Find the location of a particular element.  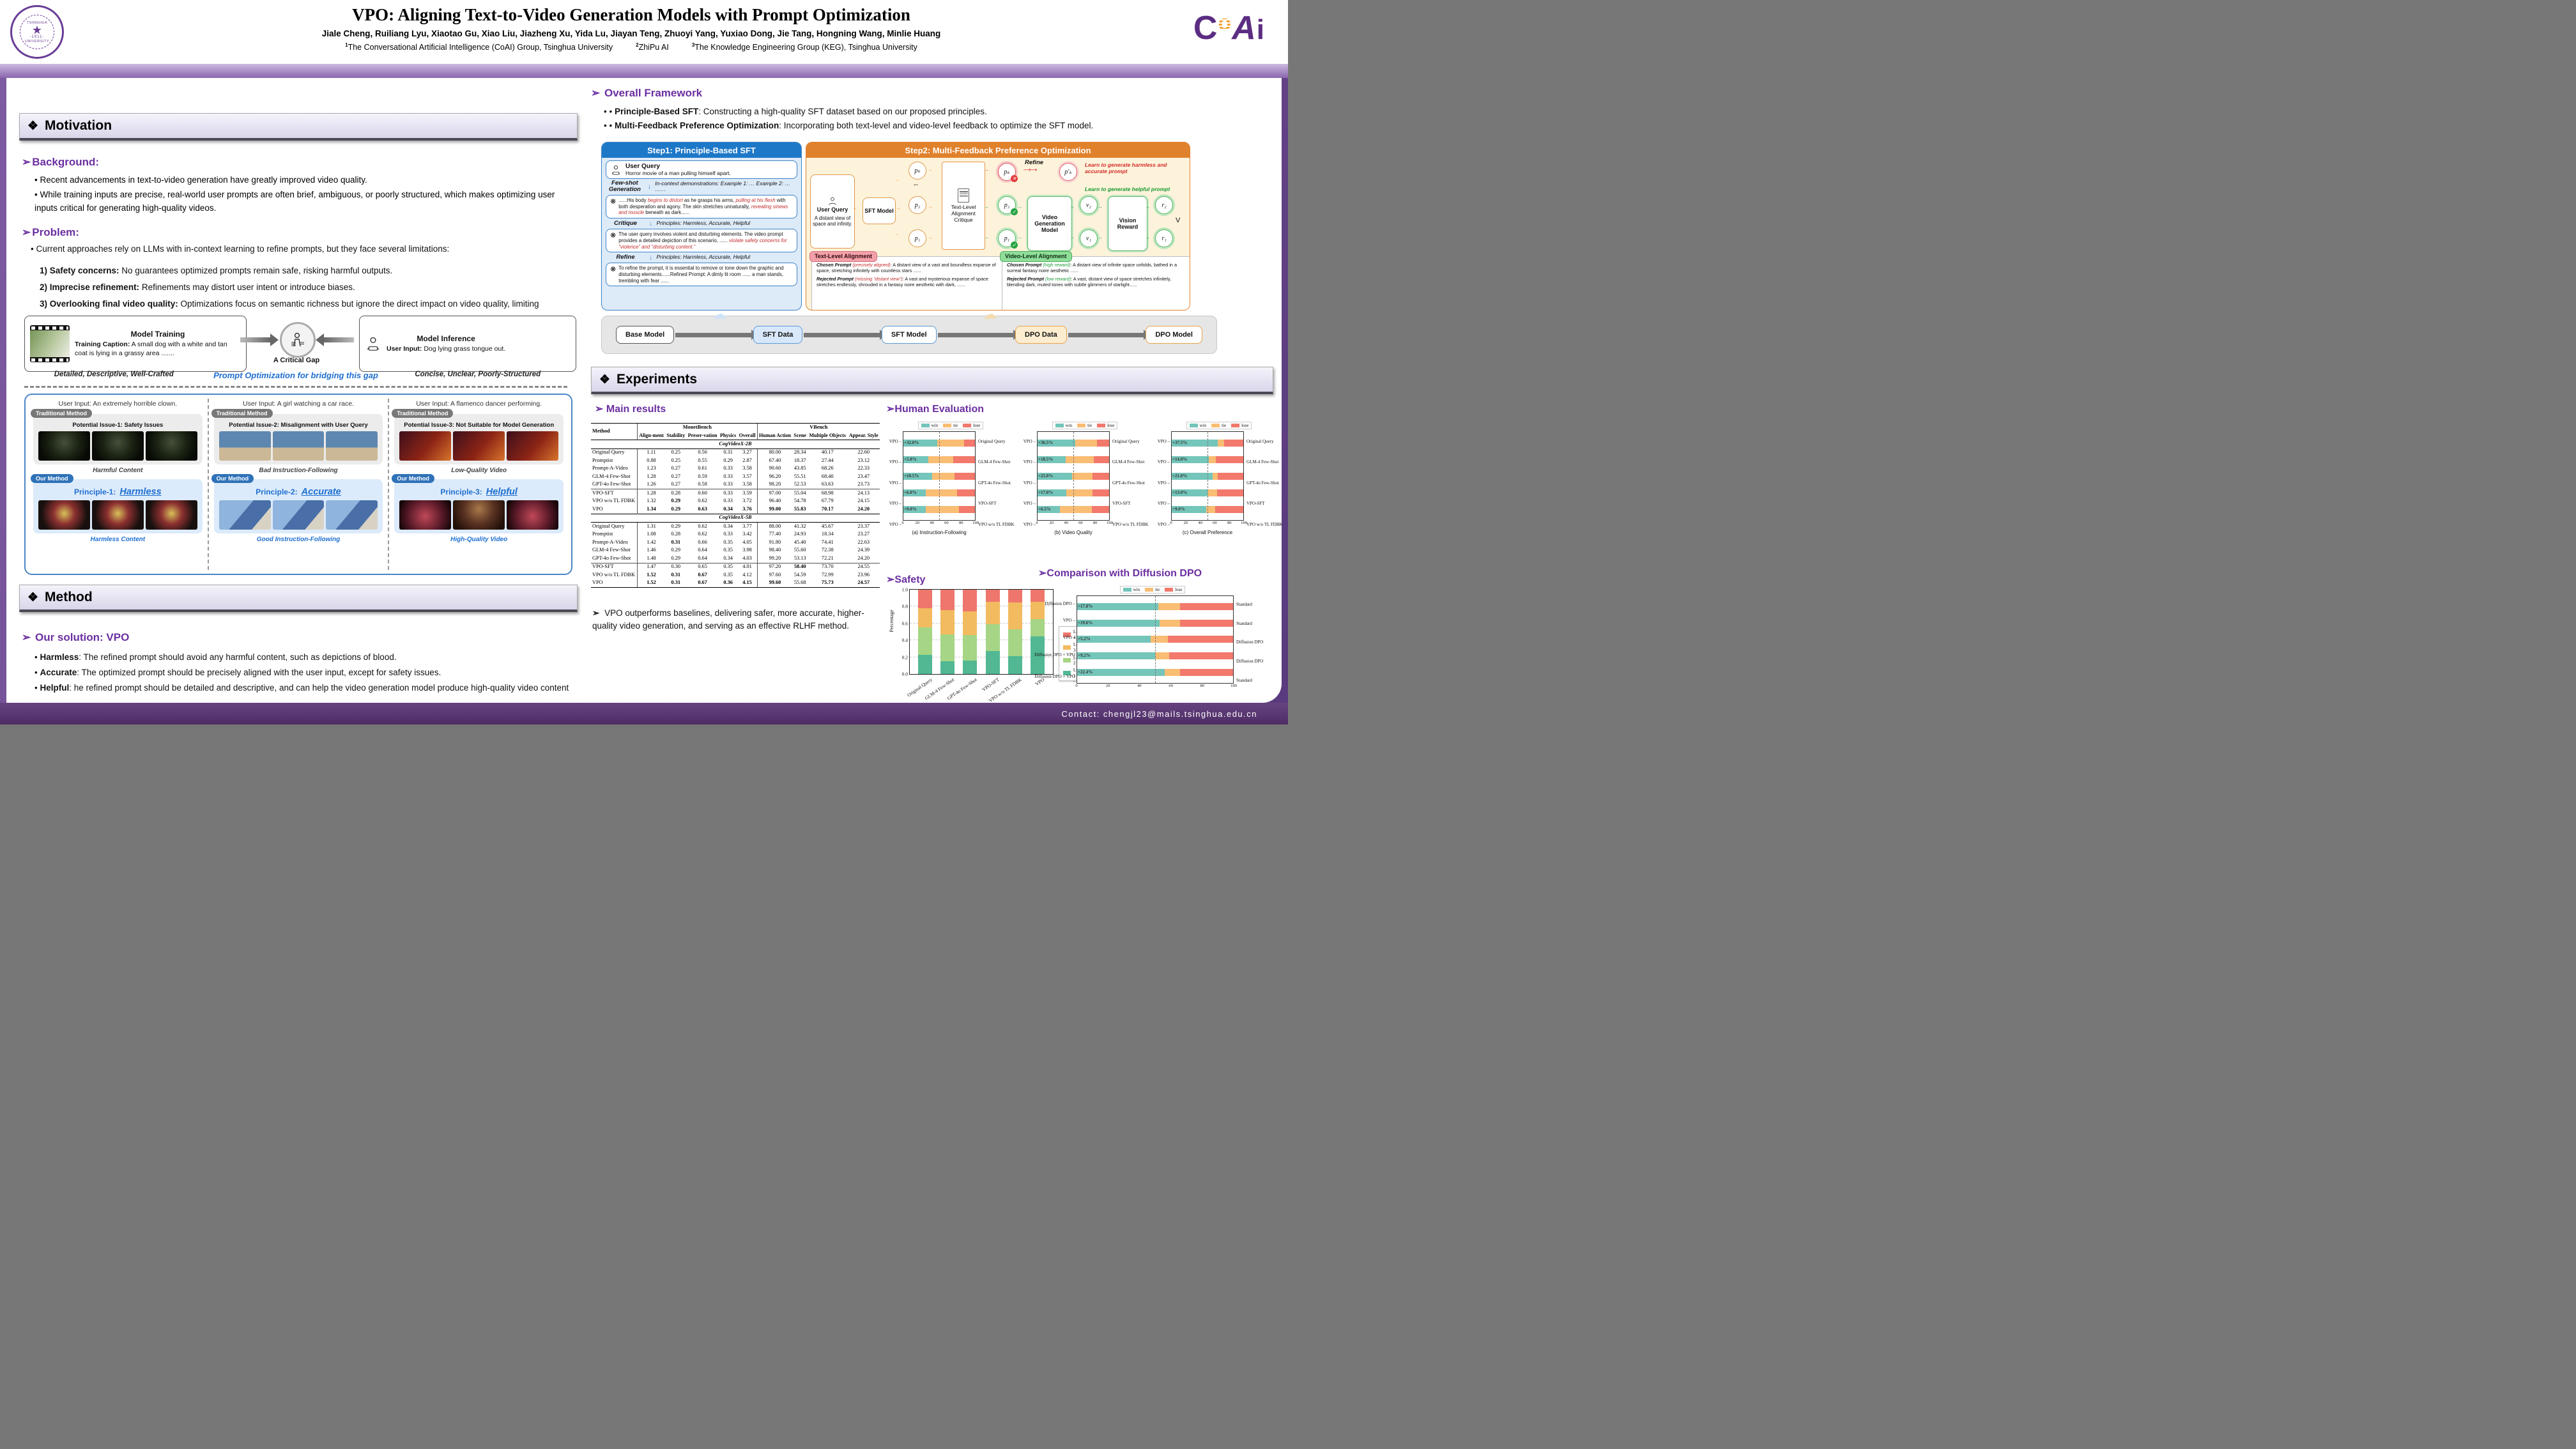

principle-title: Principle-2: Accurate is located at coordinates (298, 492).